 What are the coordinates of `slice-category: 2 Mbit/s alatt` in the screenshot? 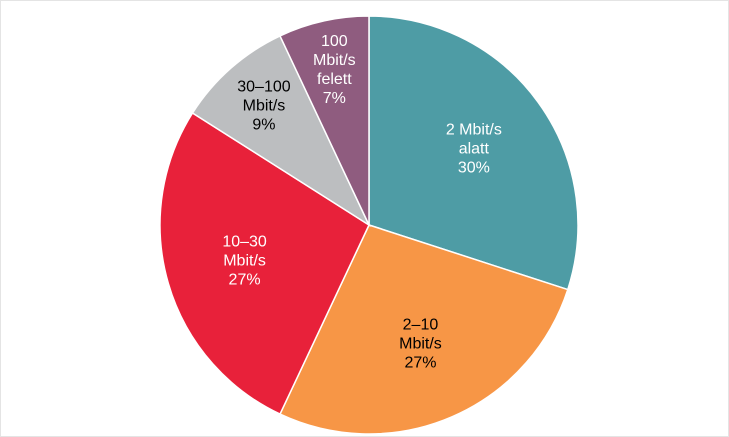 It's located at (473, 139).